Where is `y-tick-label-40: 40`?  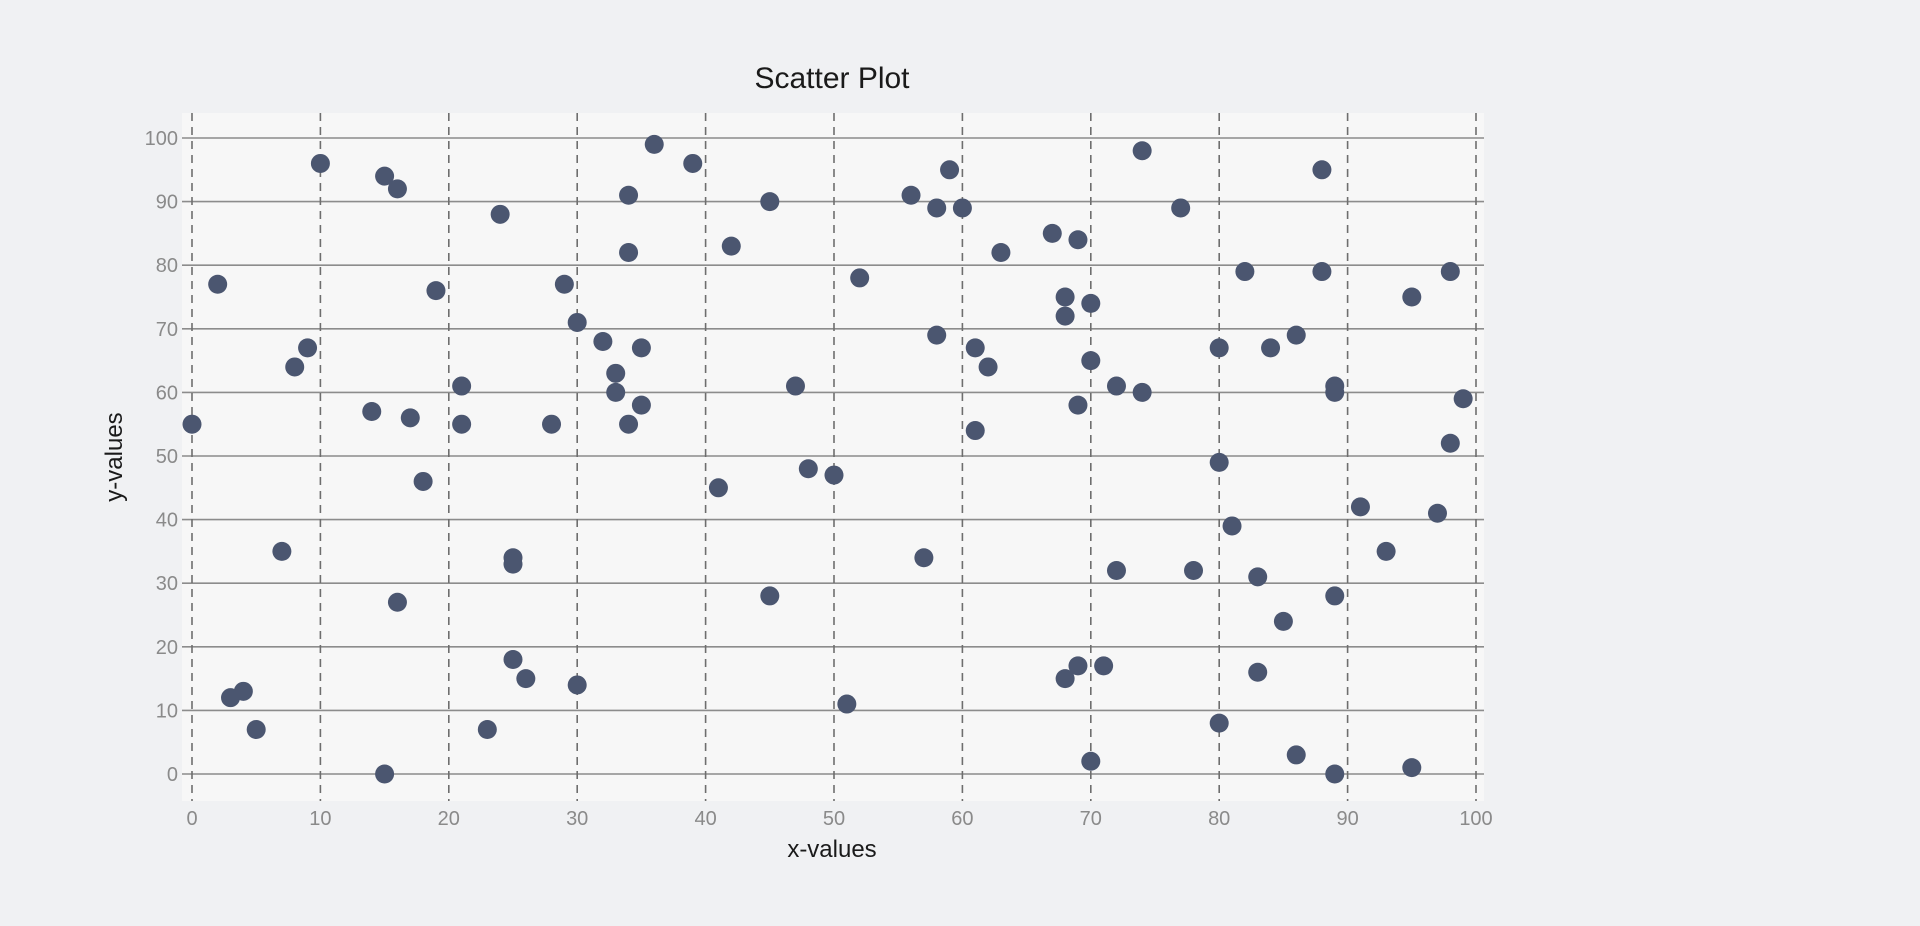
y-tick-label-40: 40 is located at coordinates (167, 521).